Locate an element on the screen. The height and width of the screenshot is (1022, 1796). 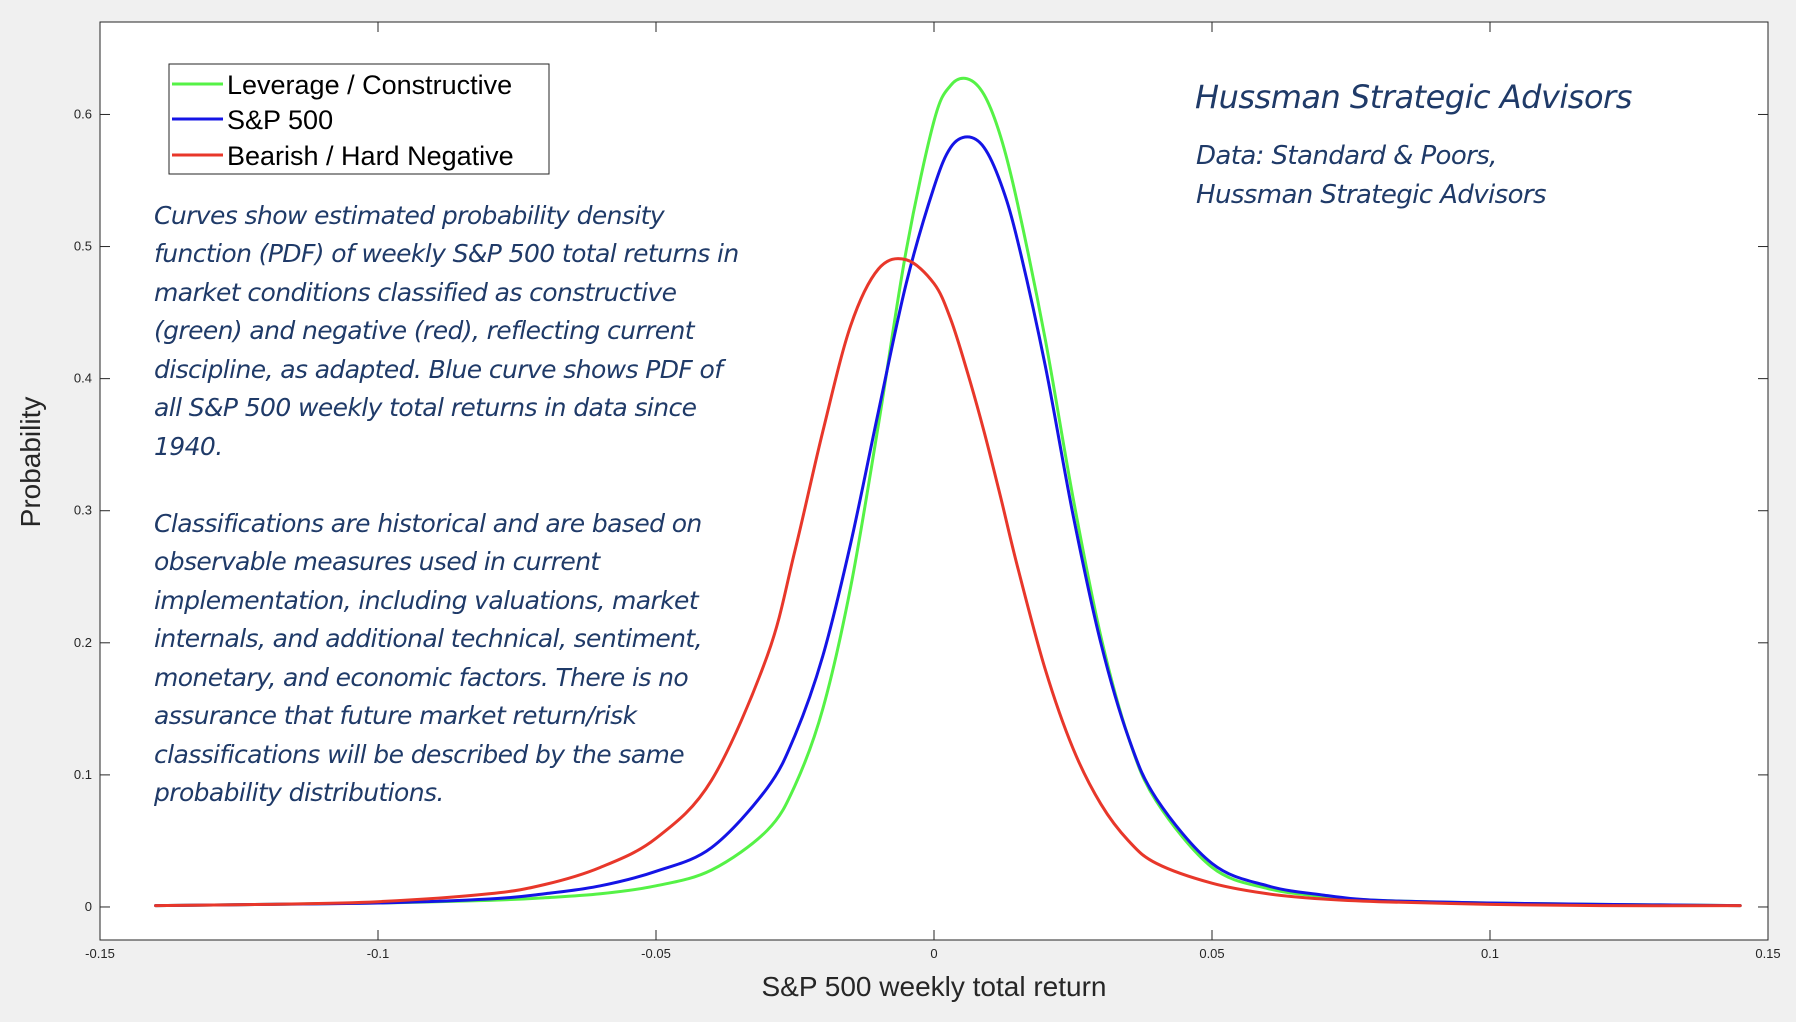
note-p2-line-8: probability distributions. is located at coordinates (298, 792).